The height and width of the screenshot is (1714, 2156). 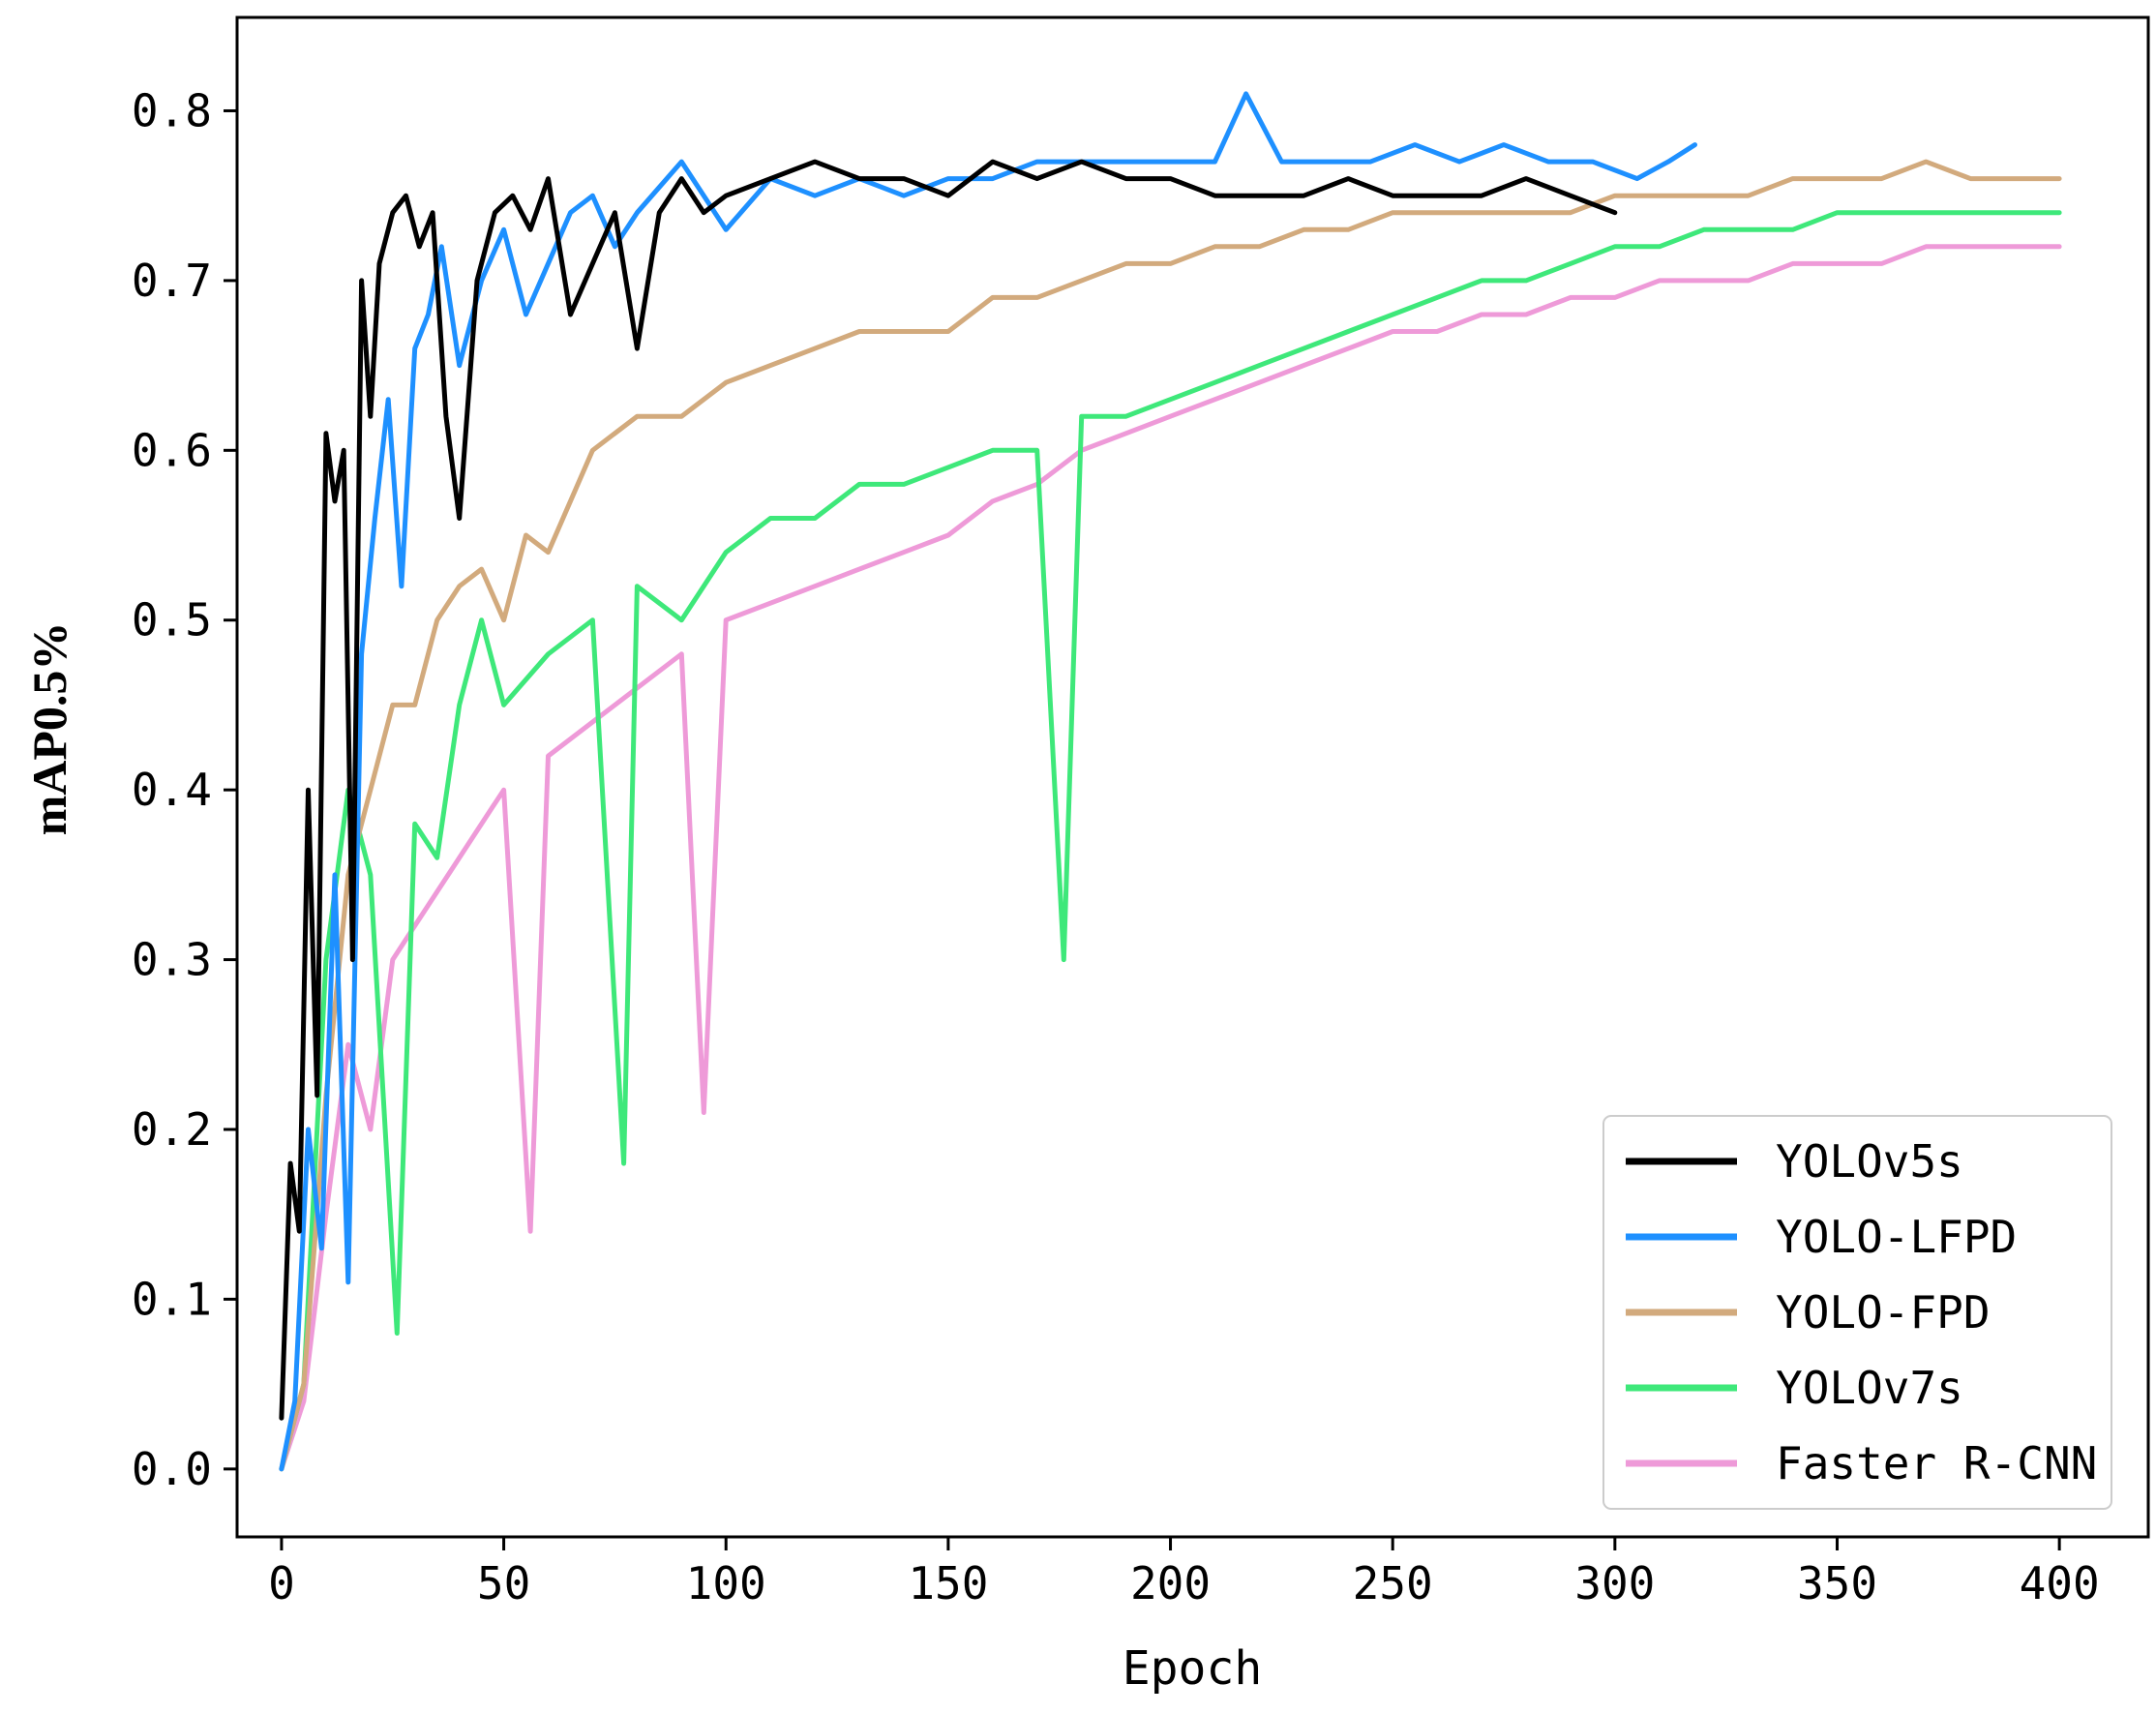 What do you see at coordinates (172, 450) in the screenshot?
I see `y-tick-label: 0.6` at bounding box center [172, 450].